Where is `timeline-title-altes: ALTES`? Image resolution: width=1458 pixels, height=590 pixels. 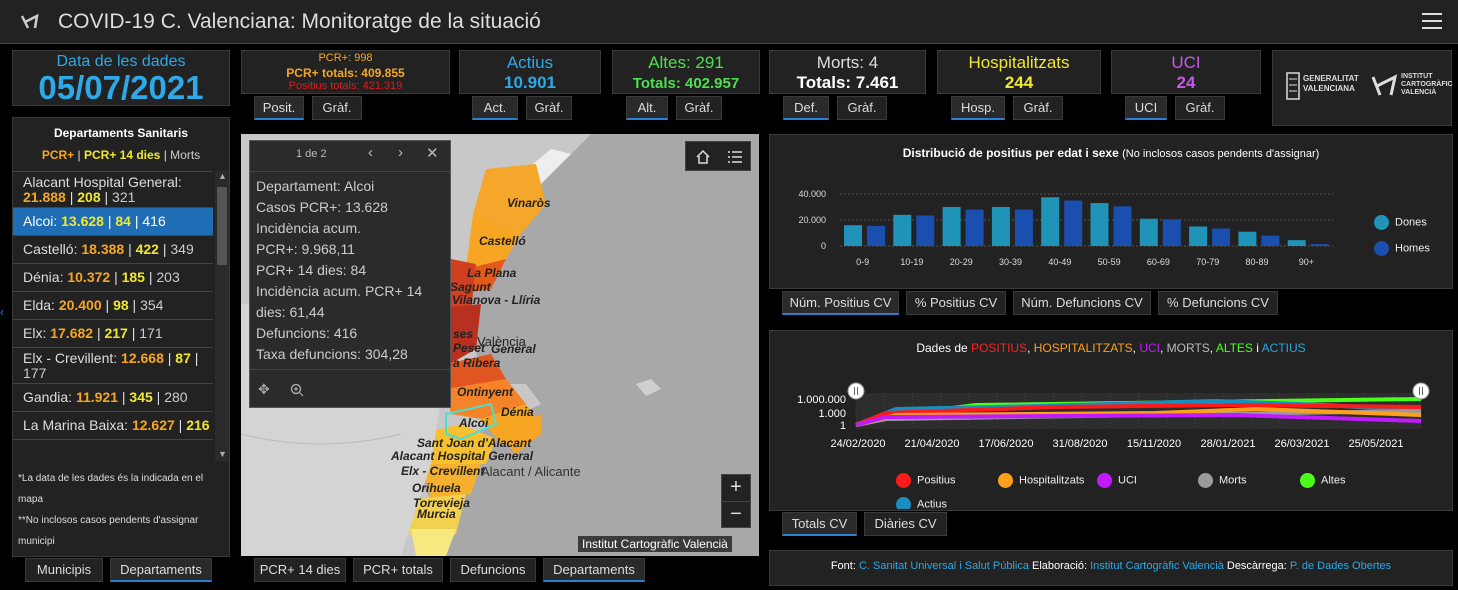
timeline-title-altes: ALTES is located at coordinates (1234, 348).